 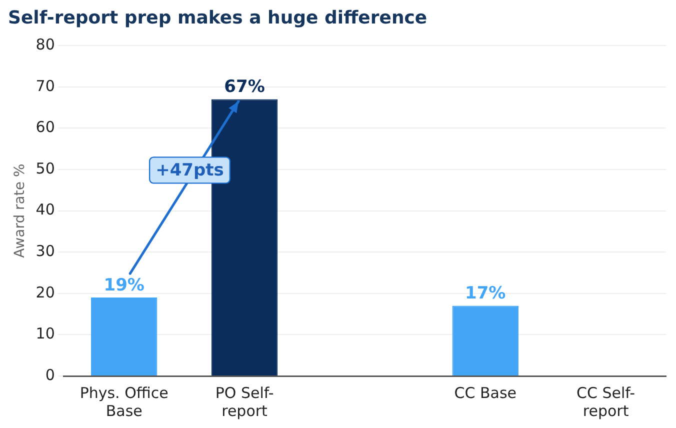 What do you see at coordinates (244, 402) in the screenshot?
I see `x-tick-label: PO Self- report` at bounding box center [244, 402].